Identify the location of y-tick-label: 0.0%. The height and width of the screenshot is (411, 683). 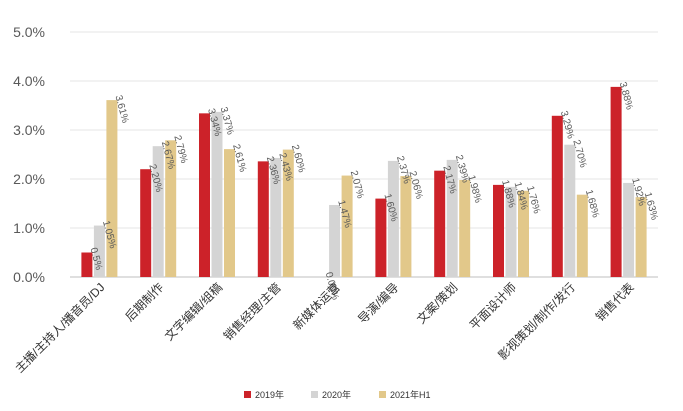
(29, 277).